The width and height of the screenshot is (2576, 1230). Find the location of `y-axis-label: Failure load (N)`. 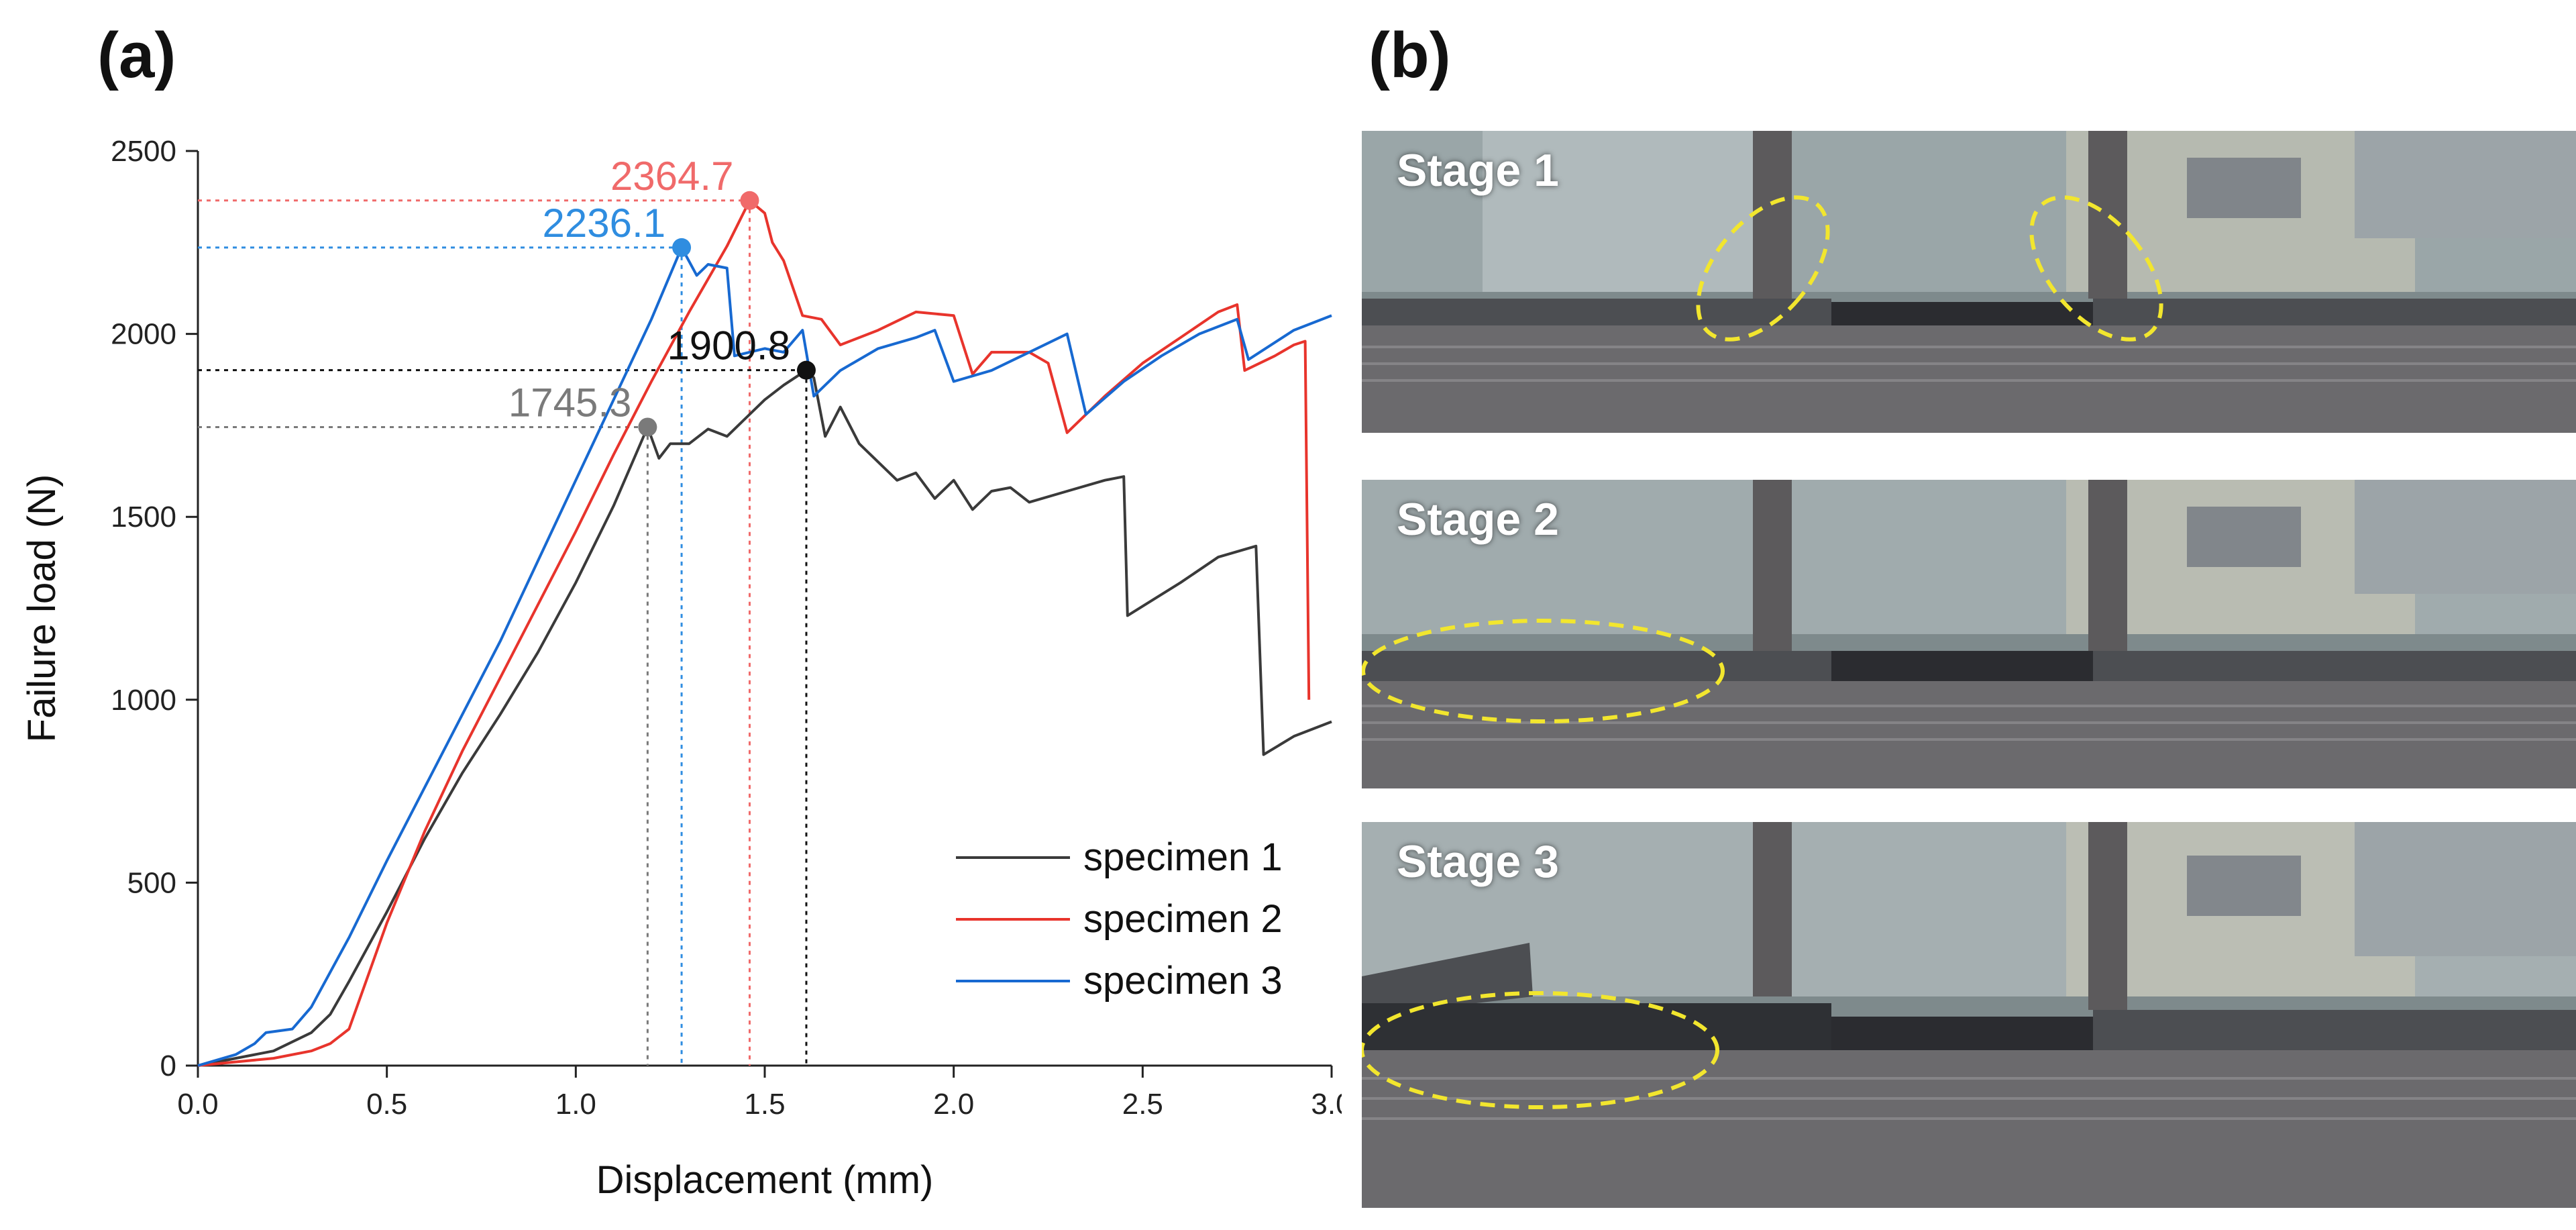

y-axis-label: Failure load (N) is located at coordinates (42, 608).